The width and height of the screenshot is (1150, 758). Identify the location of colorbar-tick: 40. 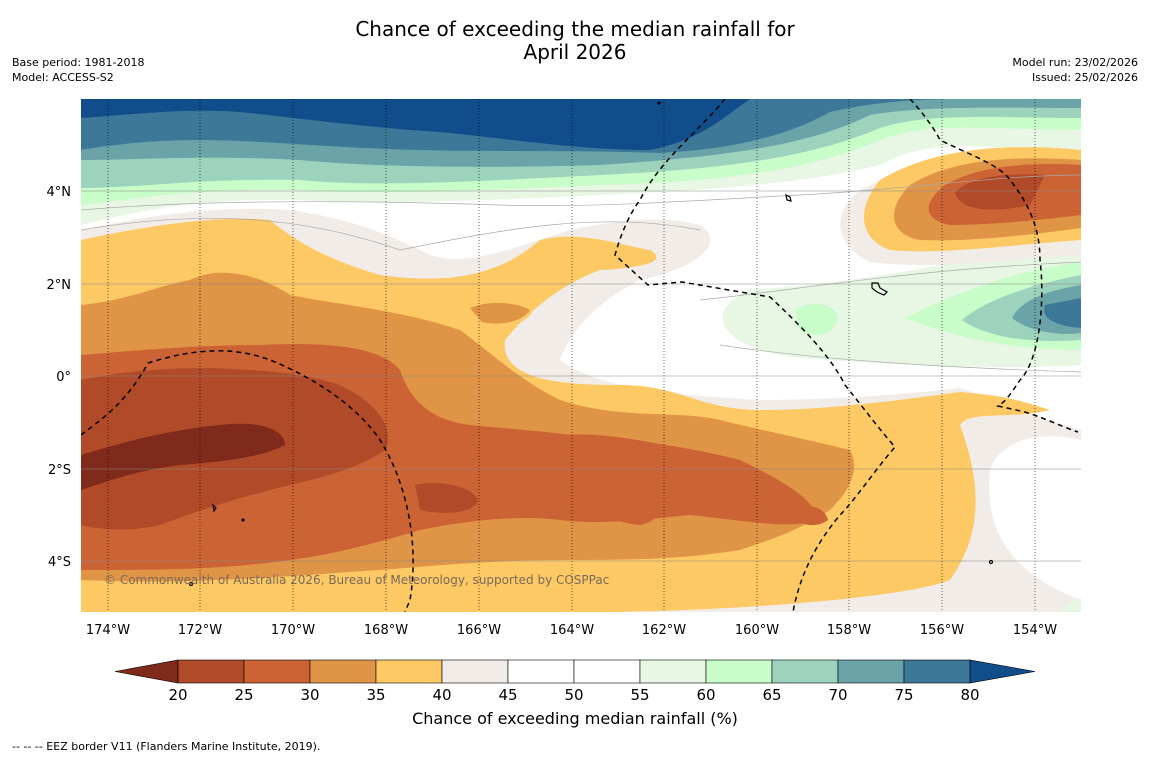
(441, 695).